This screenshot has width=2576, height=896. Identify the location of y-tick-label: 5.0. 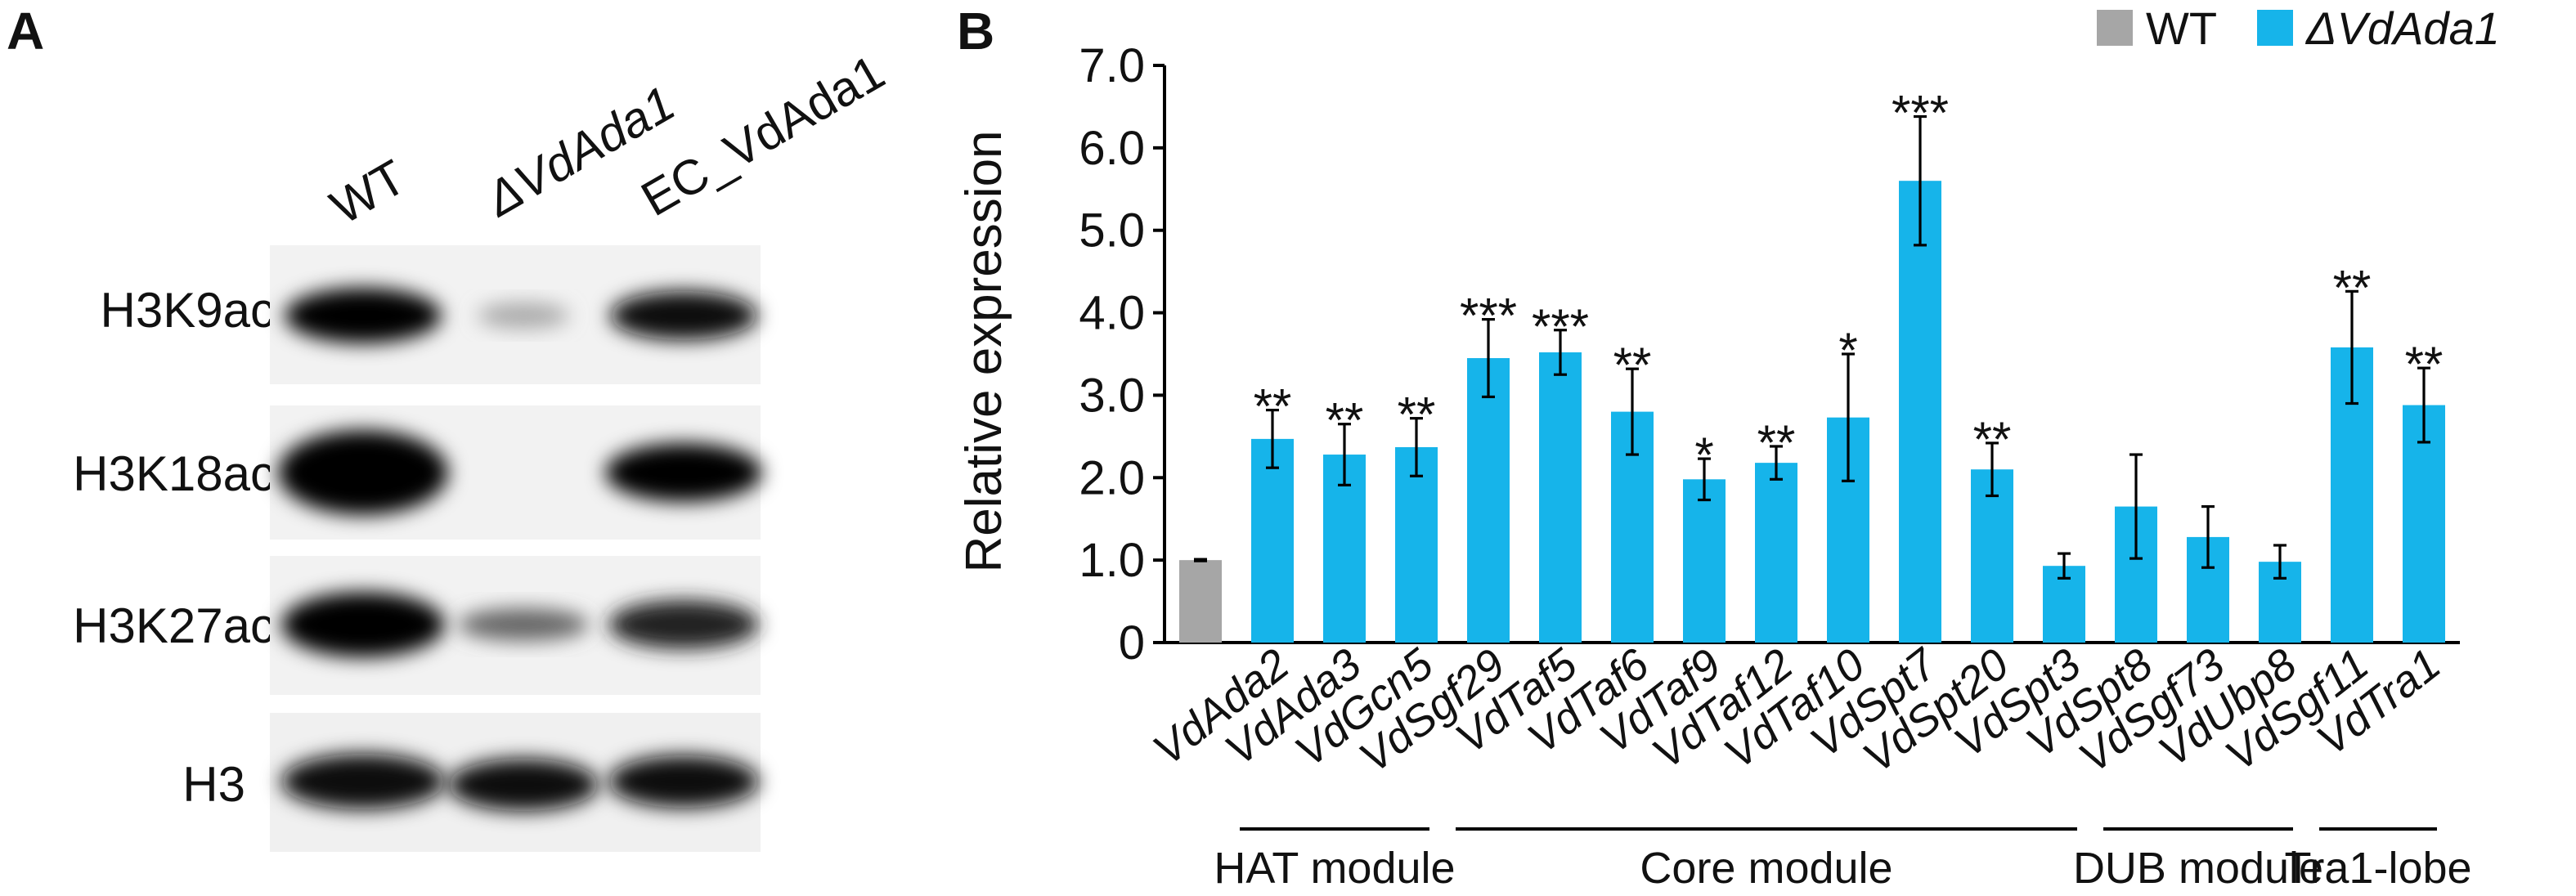
(1112, 231).